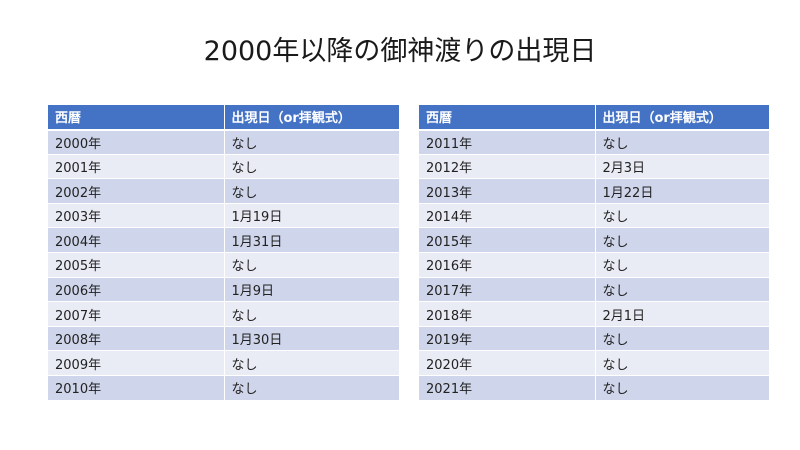  Describe the element at coordinates (136, 240) in the screenshot. I see `year-cell: 2004年` at that location.